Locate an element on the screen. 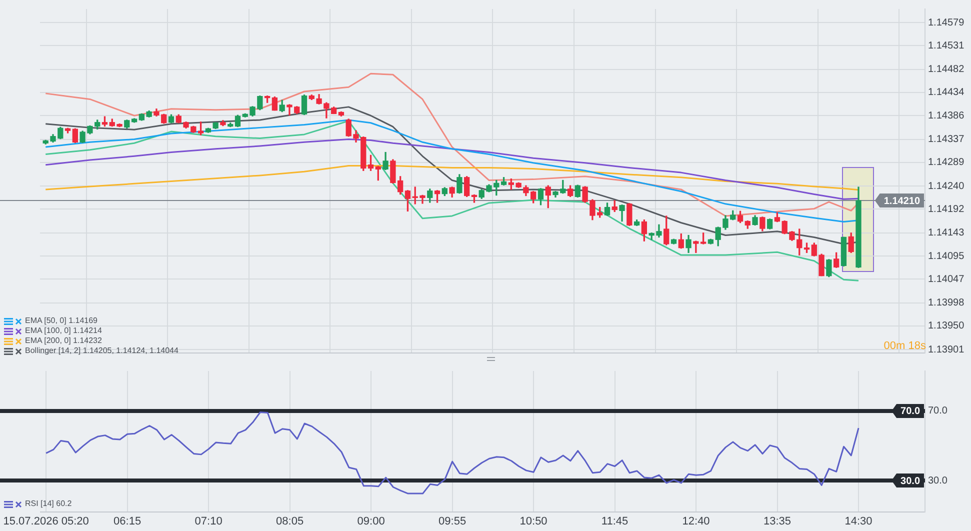 Image resolution: width=971 pixels, height=531 pixels. y-tick-label: 1.14143 is located at coordinates (946, 233).